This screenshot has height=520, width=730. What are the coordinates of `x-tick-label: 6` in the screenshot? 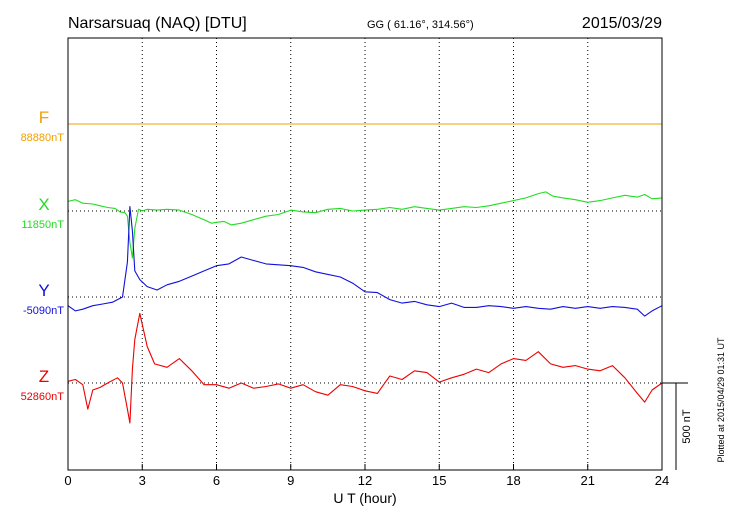 It's located at (216, 480).